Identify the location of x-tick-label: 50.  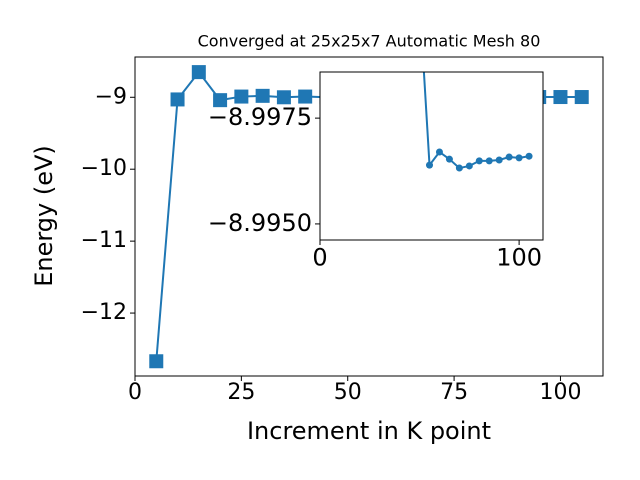
(348, 392).